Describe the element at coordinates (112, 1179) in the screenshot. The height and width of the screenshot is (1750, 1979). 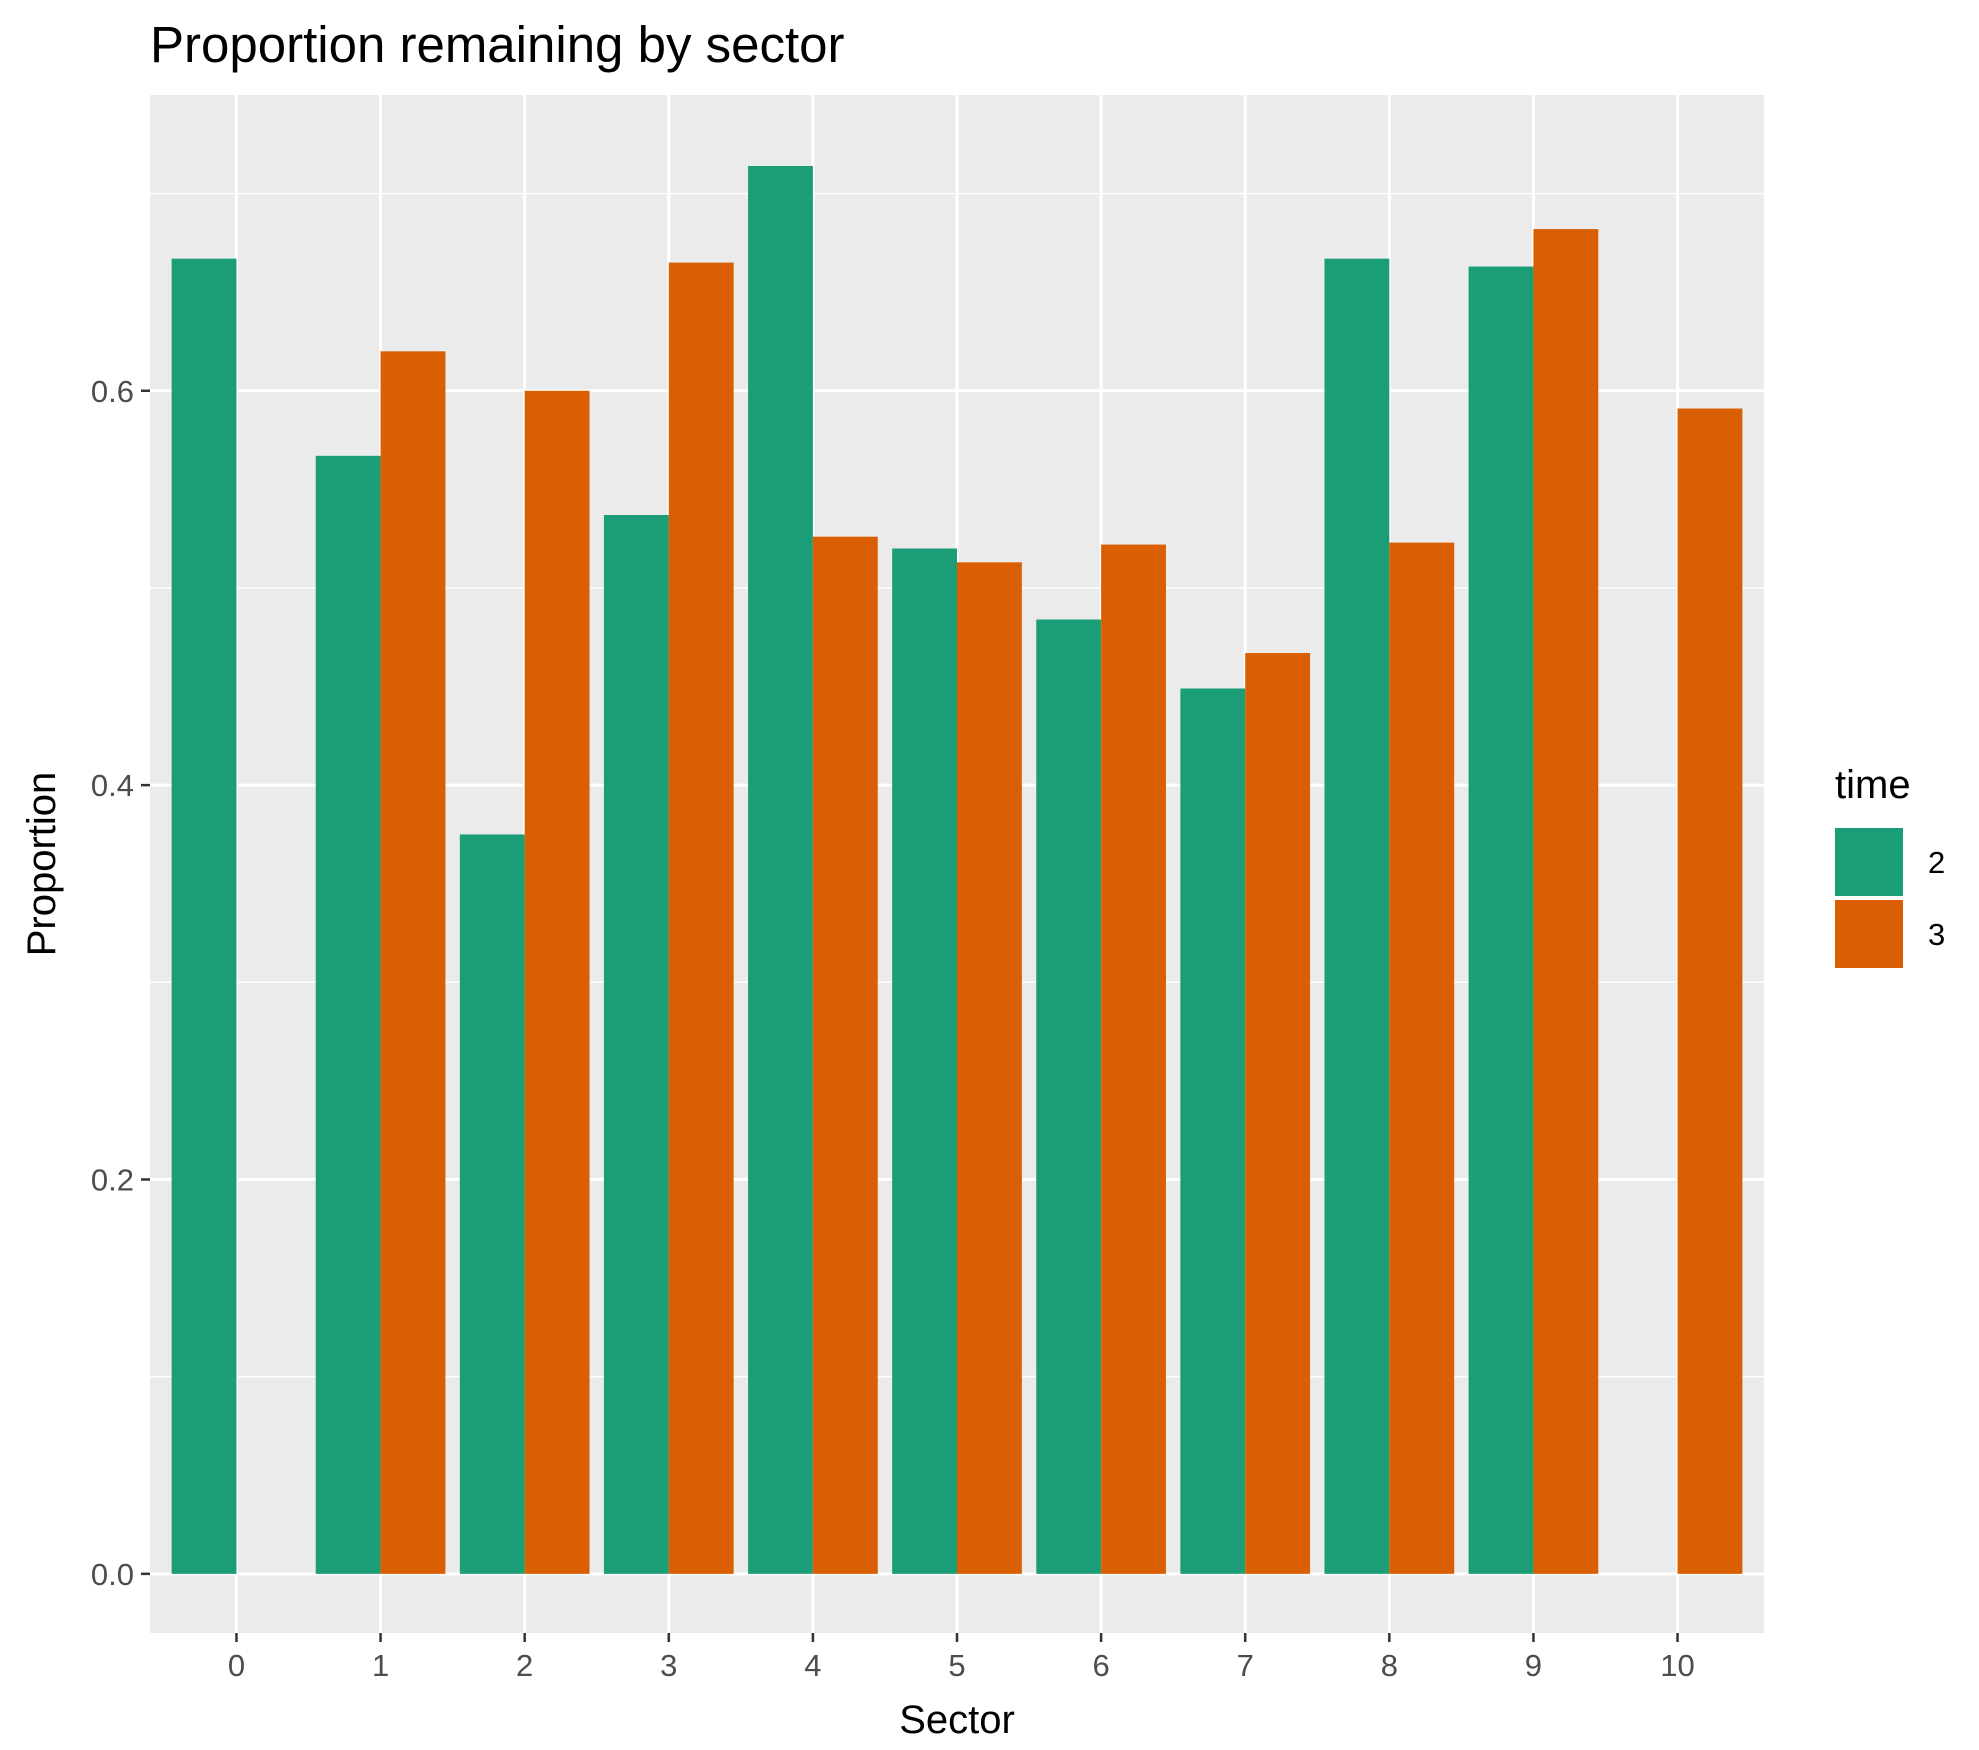
I see `y-tick-label: 0.2` at that location.